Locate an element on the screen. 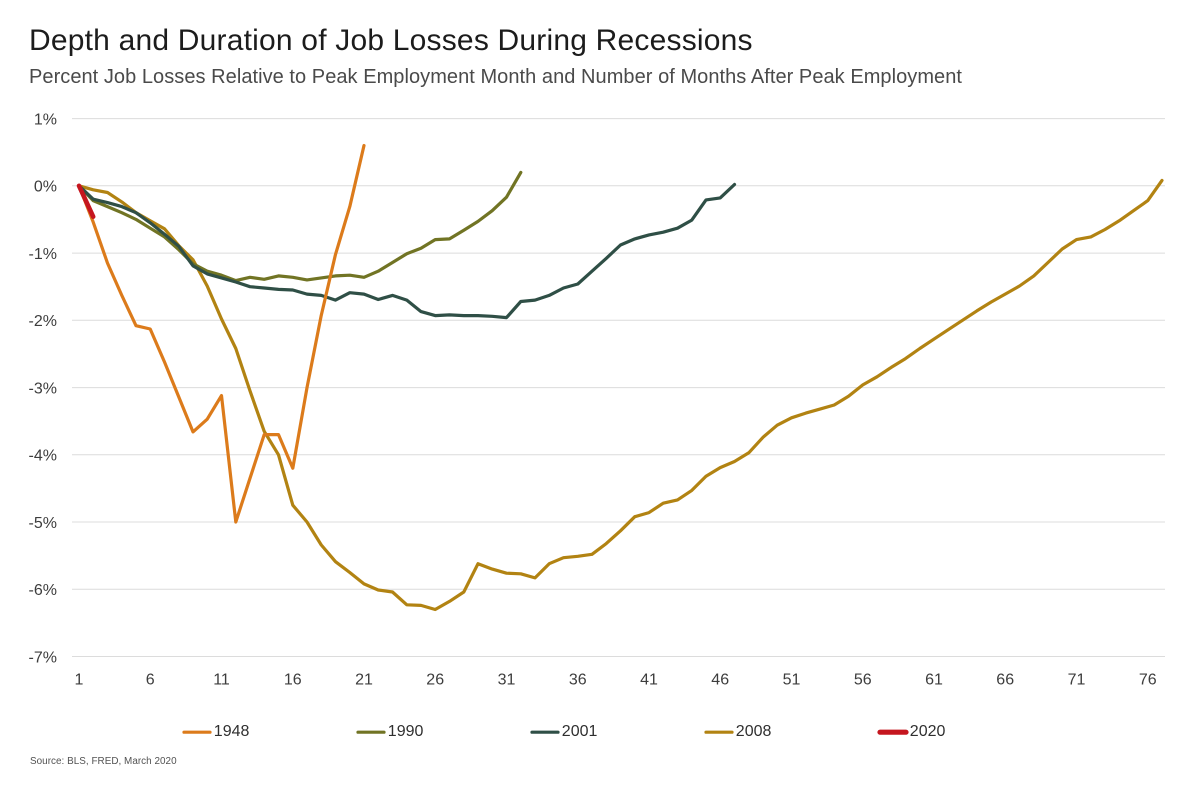  svg-text: 2020 is located at coordinates (928, 731).